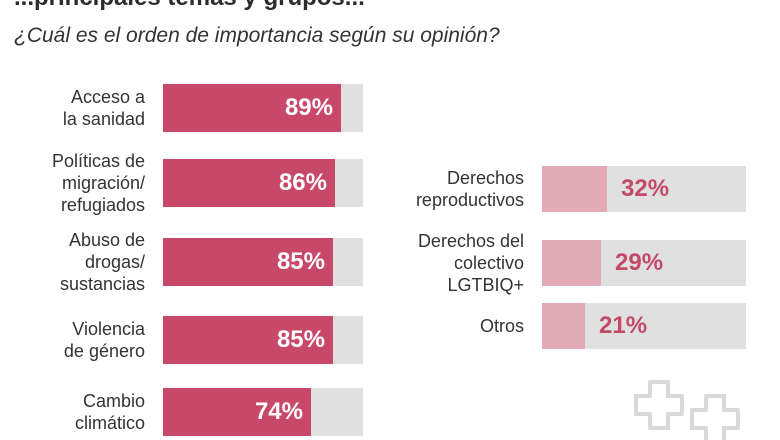 The image size is (780, 440). I want to click on value-label: 74%, so click(278, 411).